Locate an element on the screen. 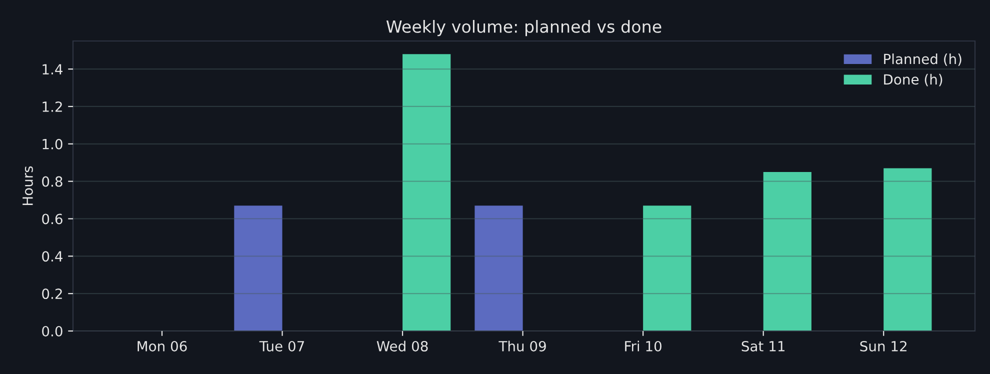 The height and width of the screenshot is (374, 990). chart-title: Weekly volume: planned vs done is located at coordinates (524, 28).